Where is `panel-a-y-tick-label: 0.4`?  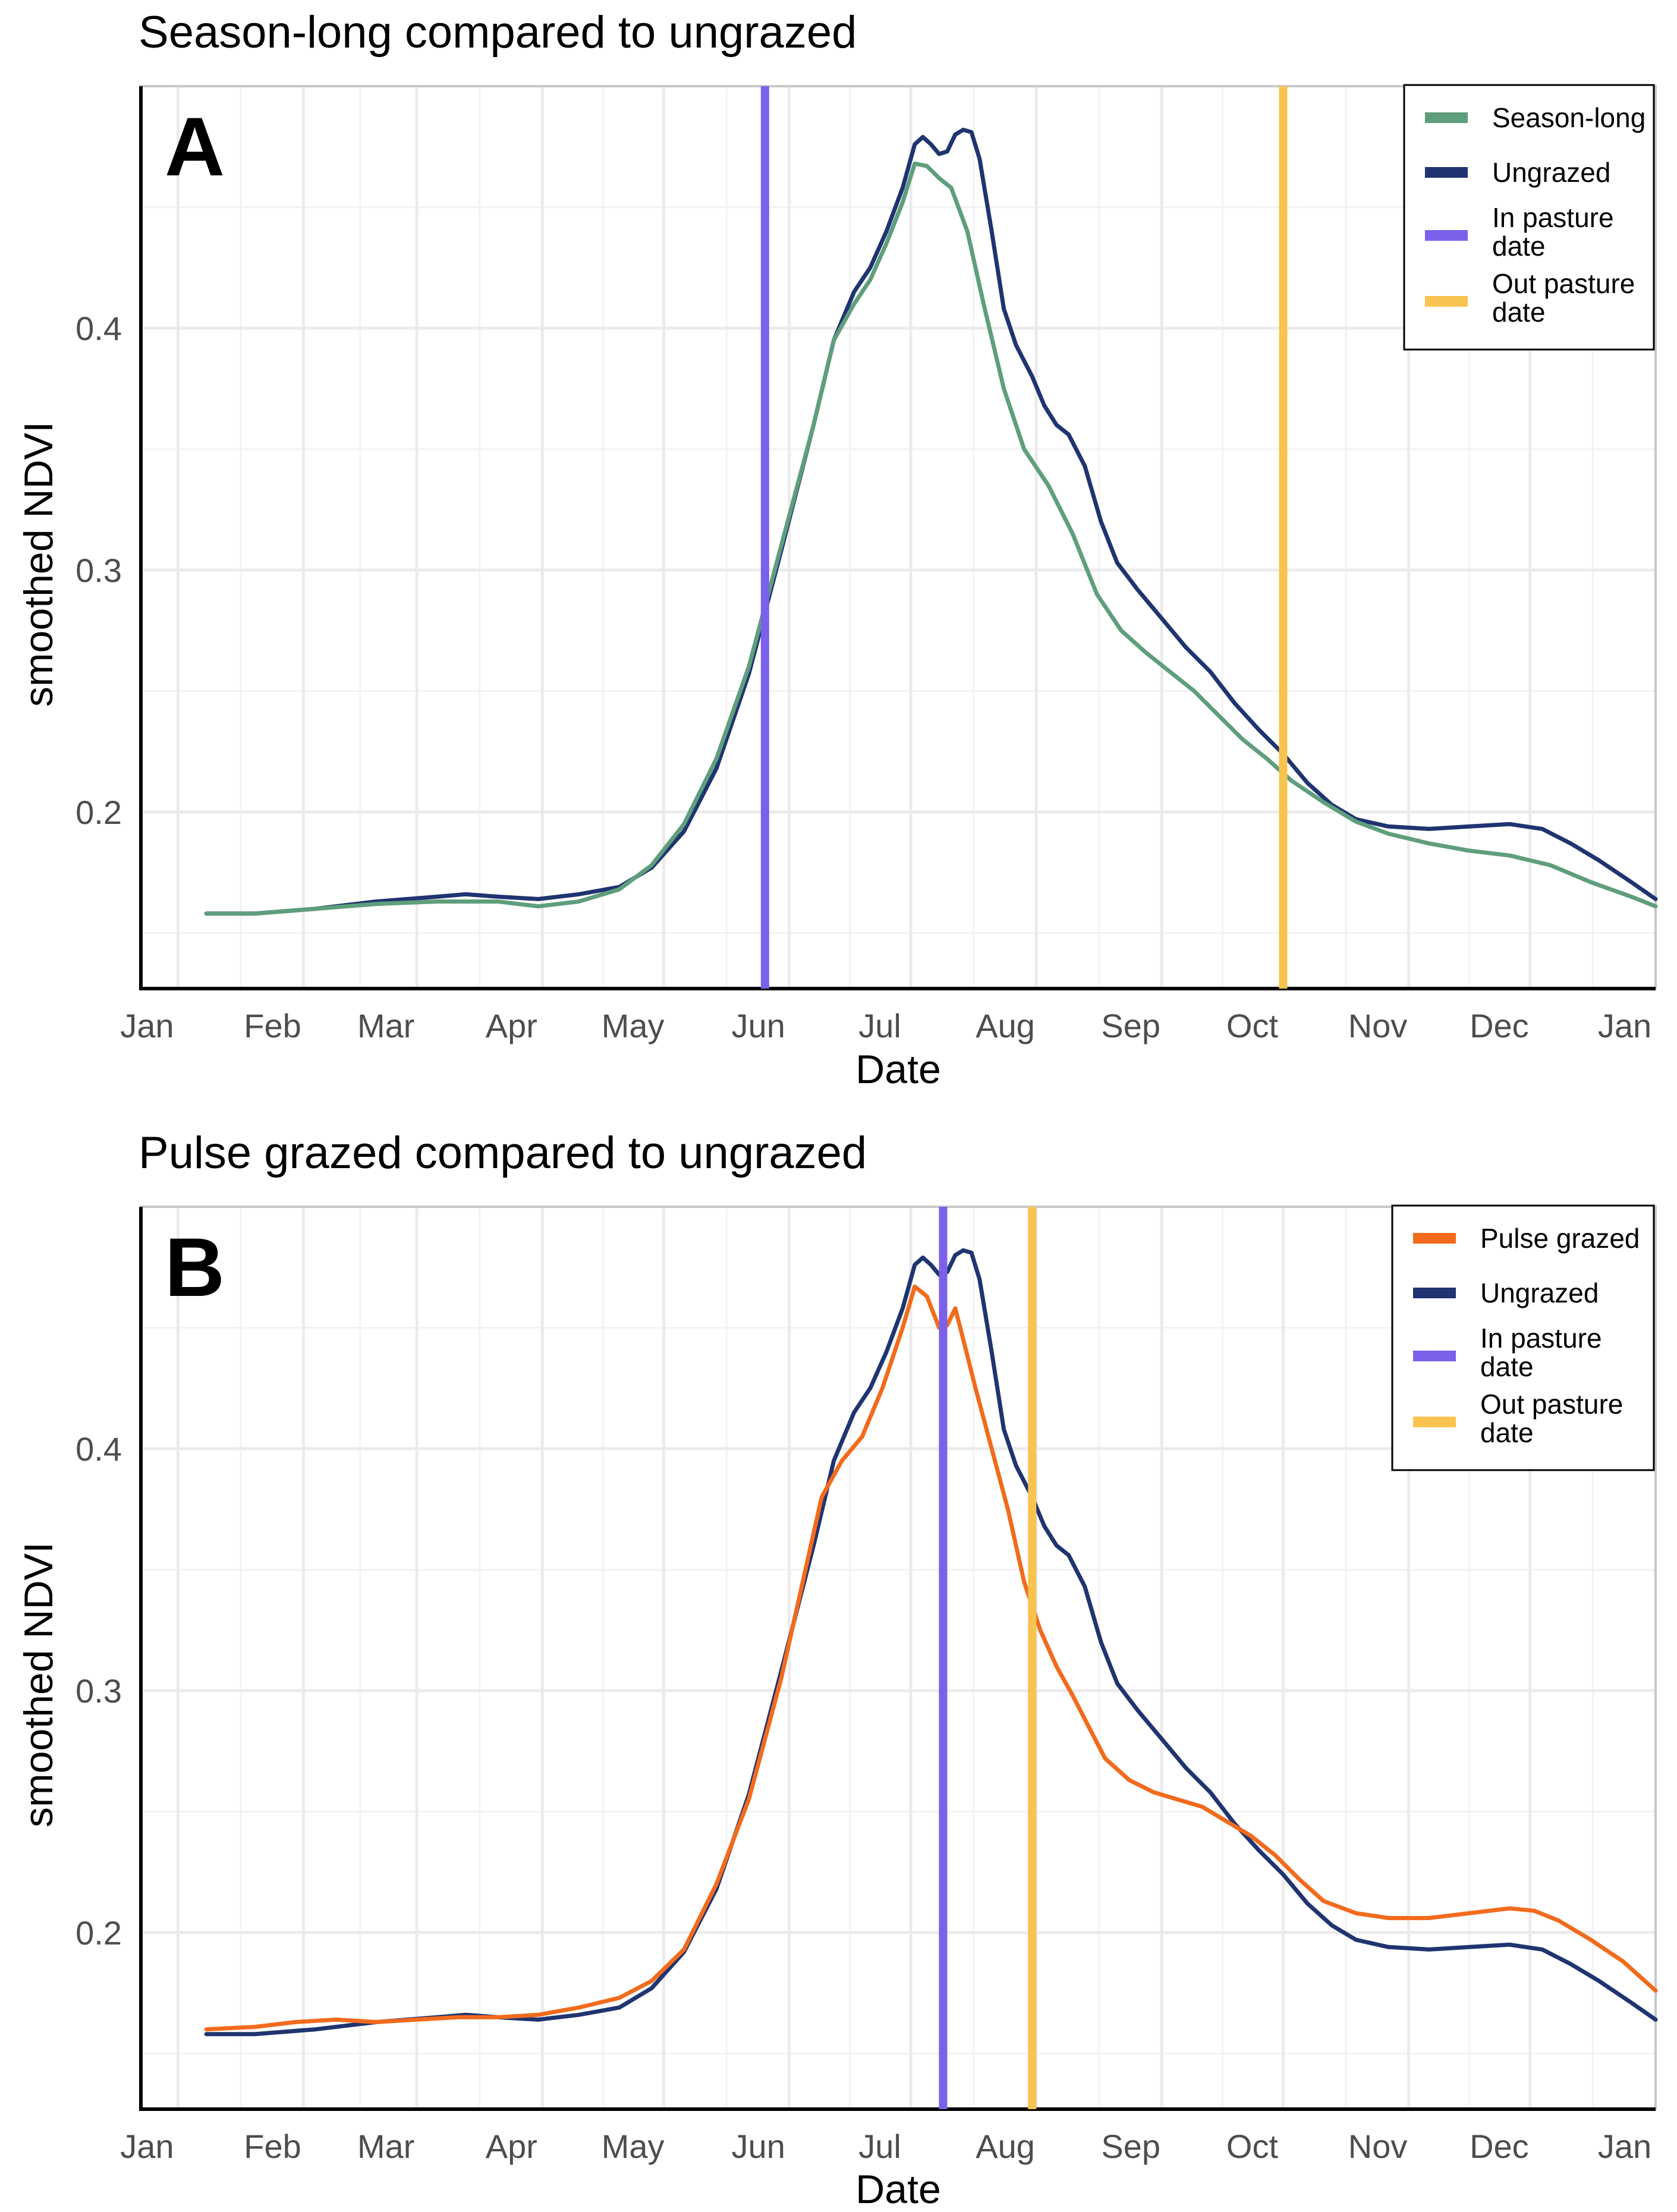 panel-a-y-tick-label: 0.4 is located at coordinates (98, 328).